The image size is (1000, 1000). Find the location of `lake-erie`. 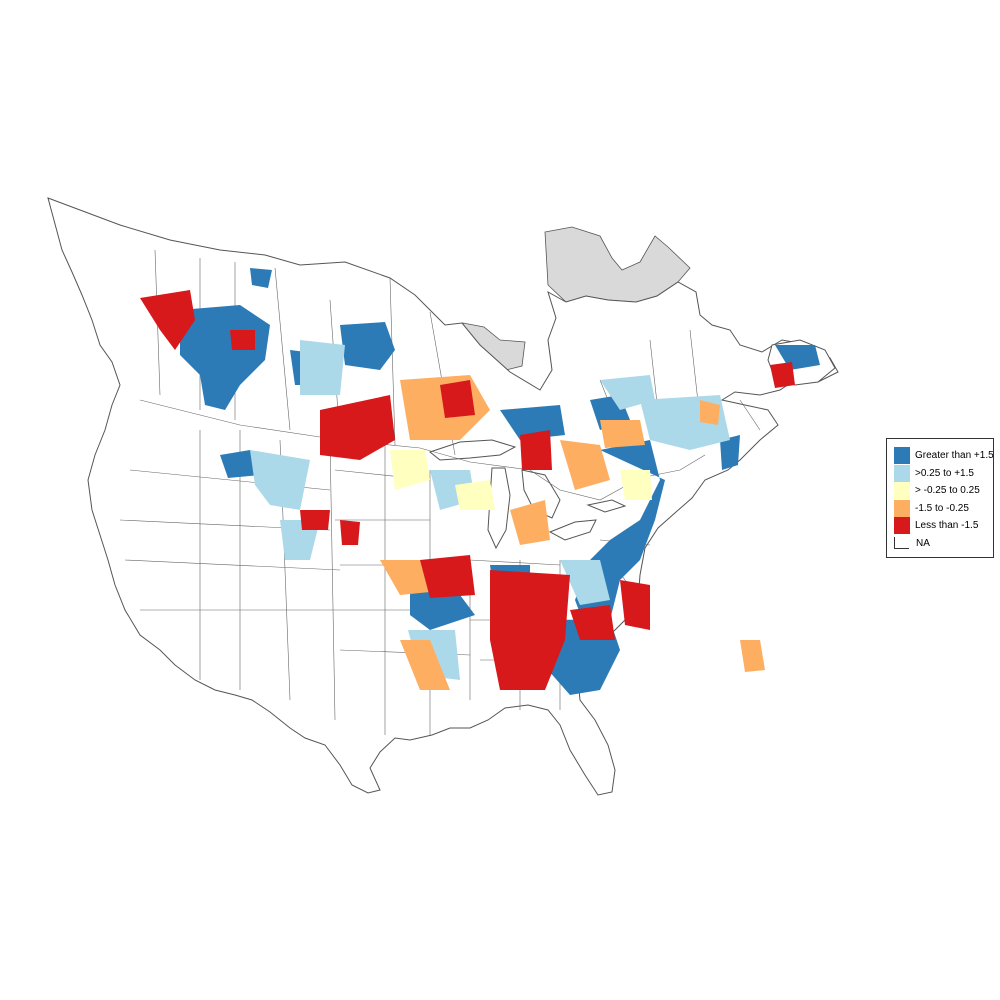

lake-erie is located at coordinates (572, 530).